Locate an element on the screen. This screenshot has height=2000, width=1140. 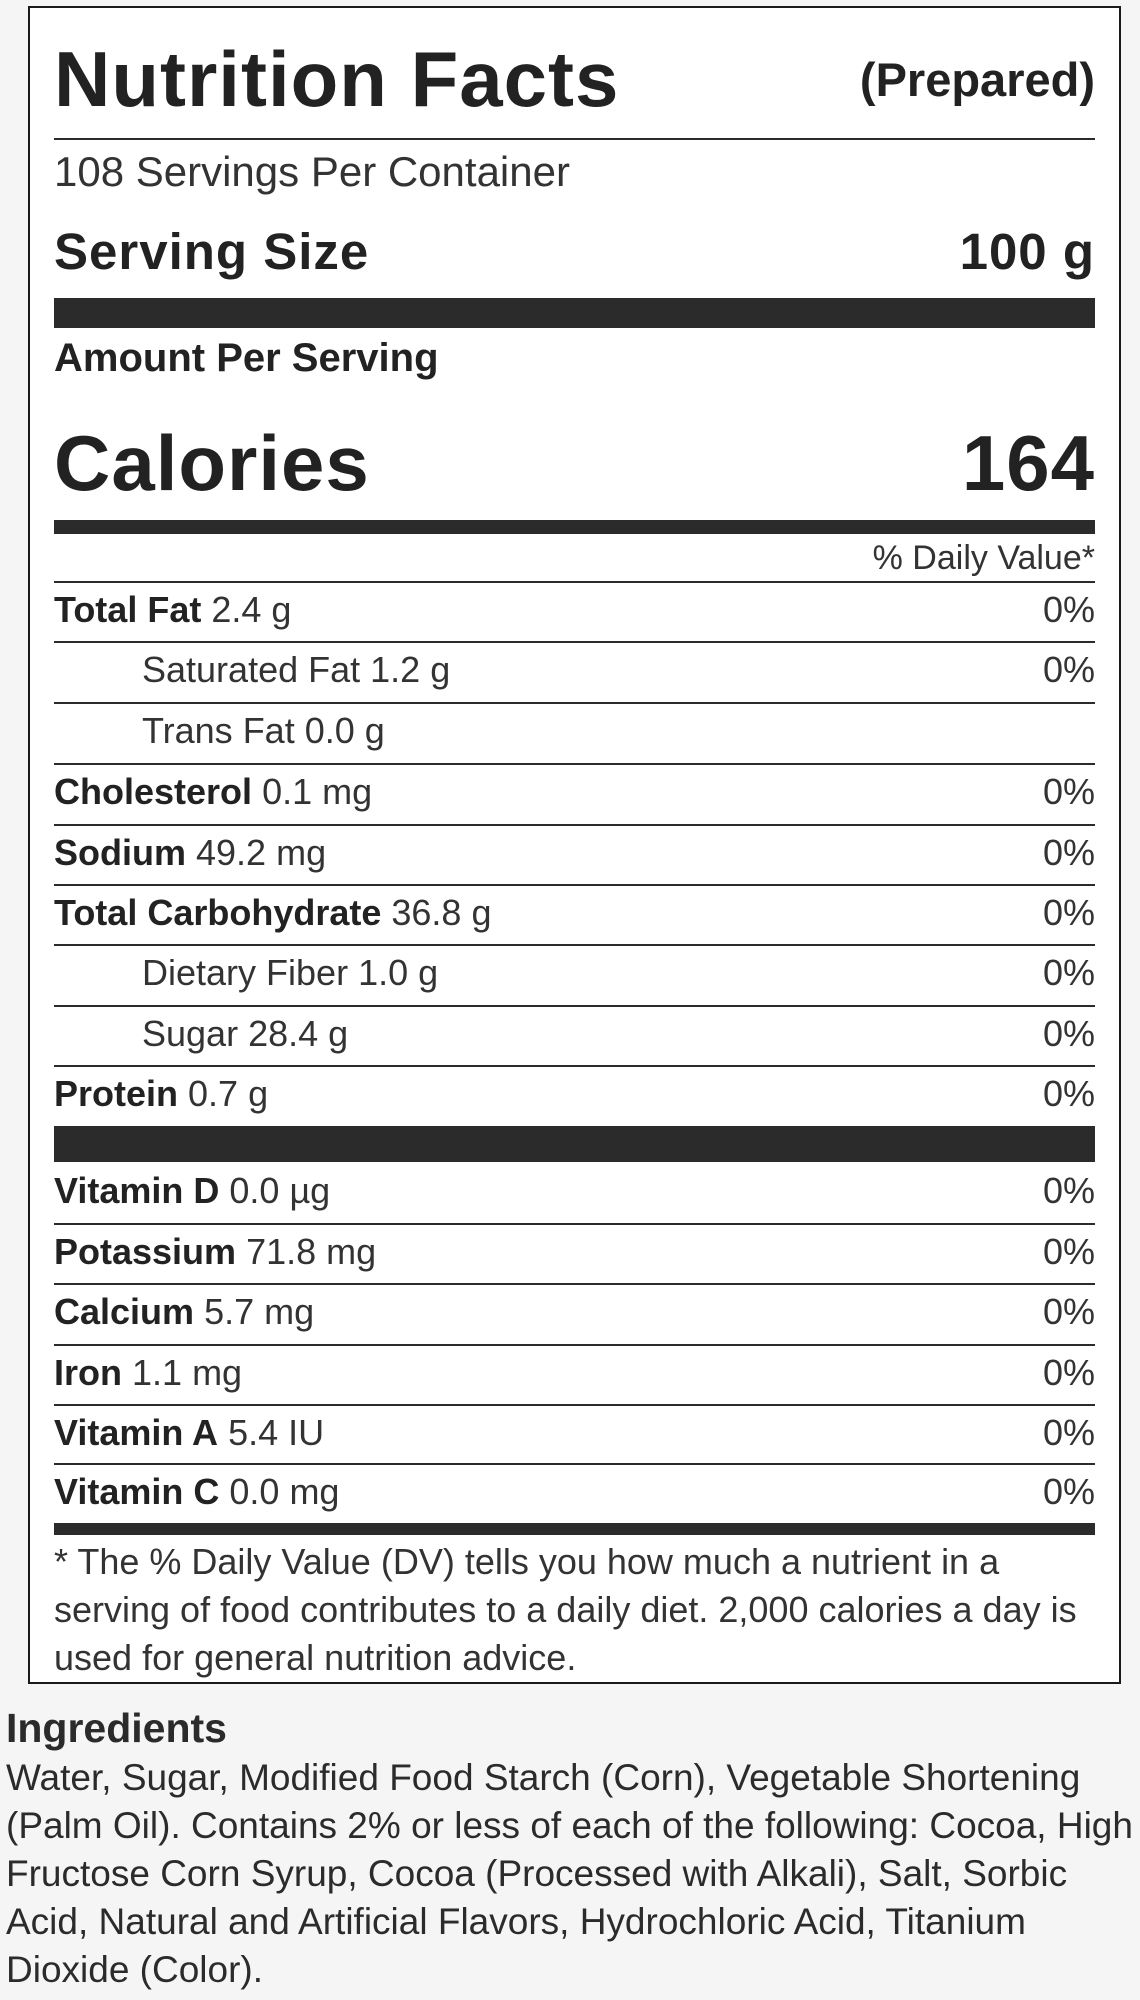
nutrient-name: Sodium is located at coordinates (120, 852).